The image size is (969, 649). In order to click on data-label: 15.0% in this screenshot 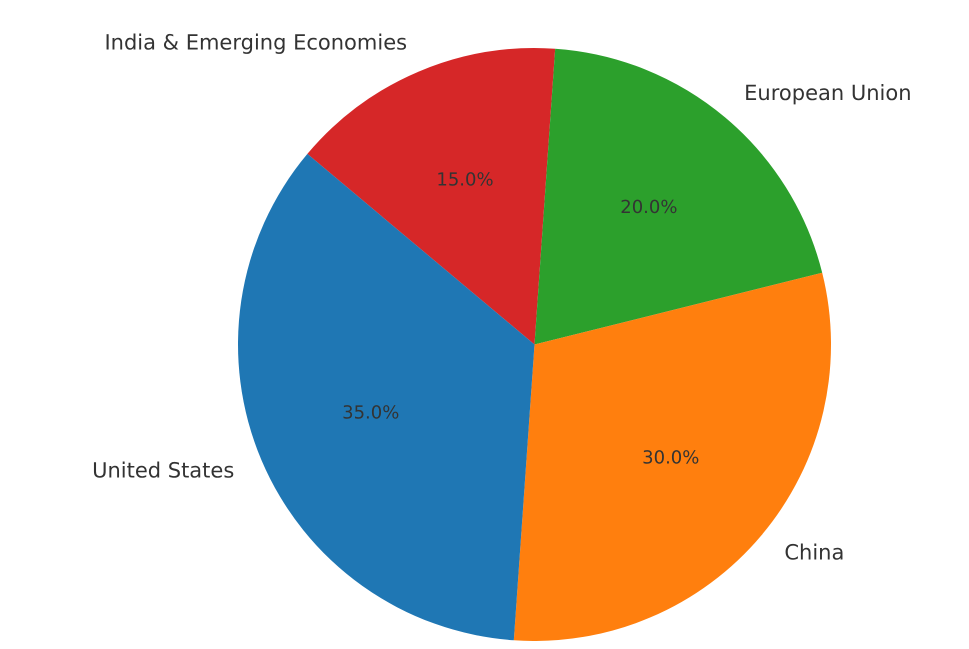, I will do `click(465, 179)`.